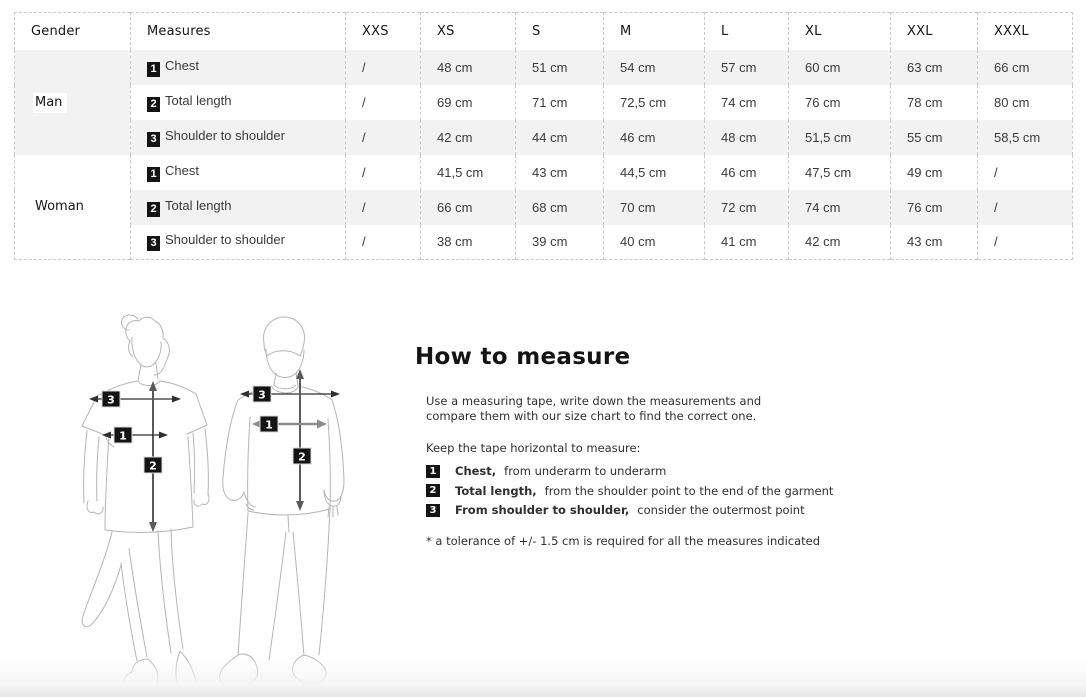 This screenshot has width=1086, height=697. I want to click on gender-cell-woman: Woman, so click(72, 207).